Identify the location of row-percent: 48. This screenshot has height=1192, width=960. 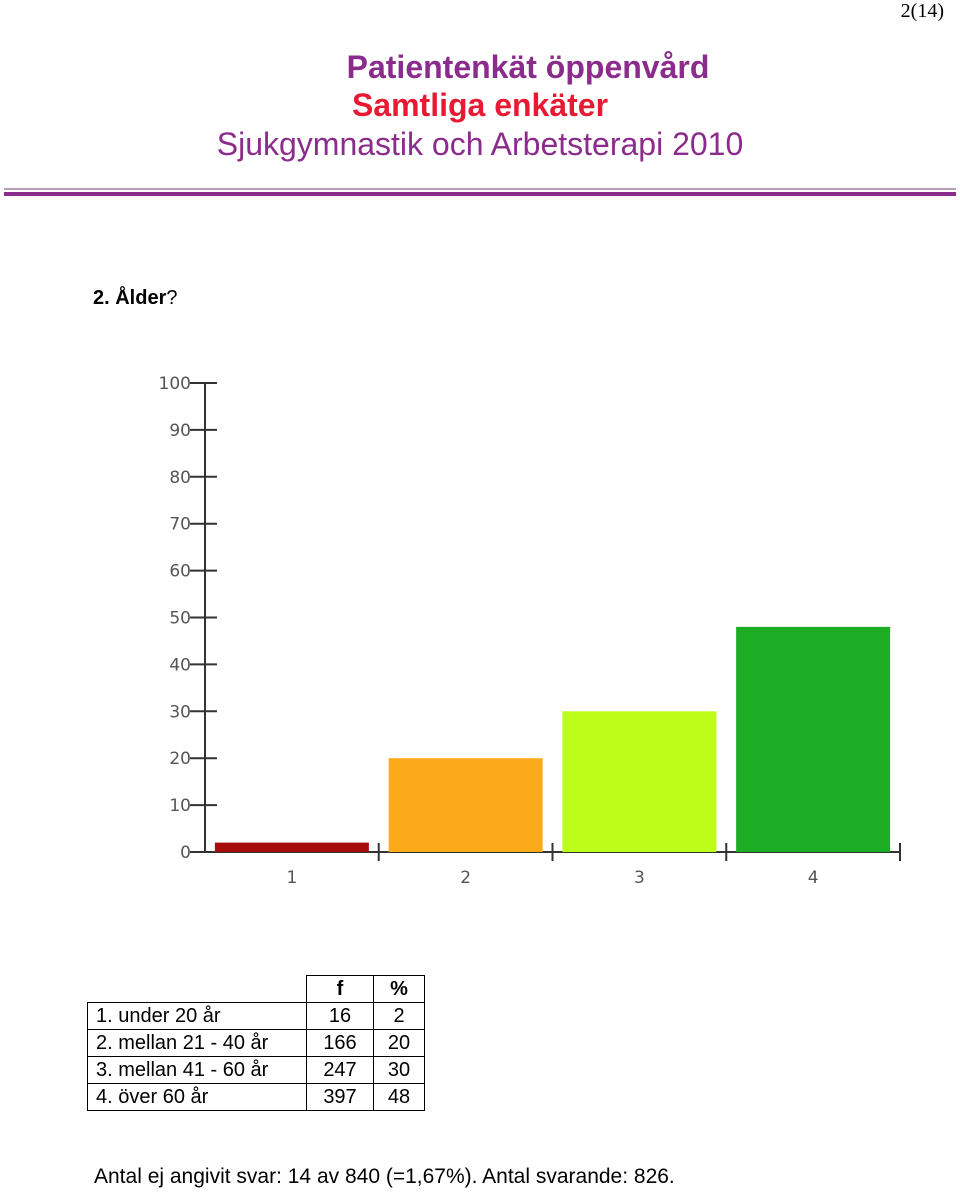
(399, 1097).